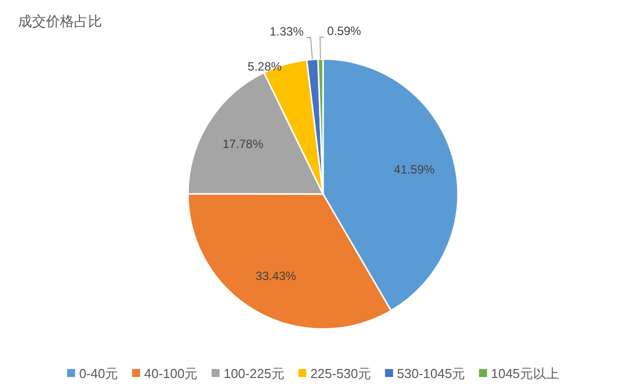  Describe the element at coordinates (414, 169) in the screenshot. I see `data-label: 41.59%` at that location.